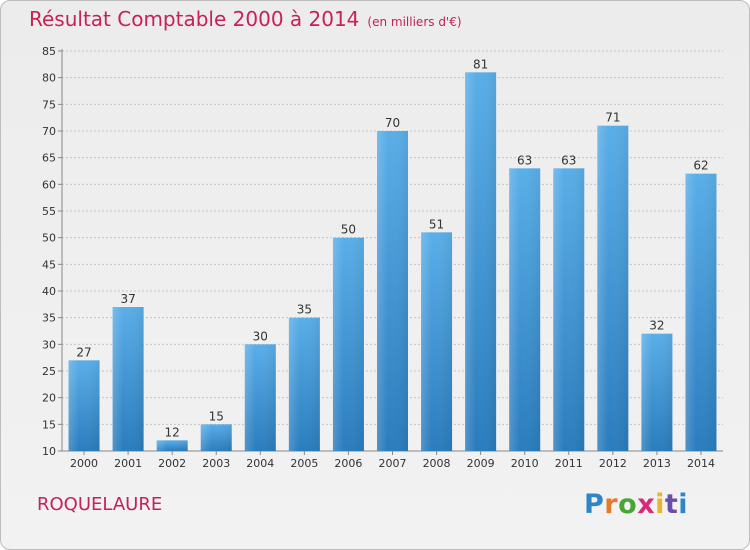 This screenshot has height=550, width=750. Describe the element at coordinates (657, 463) in the screenshot. I see `x-tick-label: 2013` at that location.